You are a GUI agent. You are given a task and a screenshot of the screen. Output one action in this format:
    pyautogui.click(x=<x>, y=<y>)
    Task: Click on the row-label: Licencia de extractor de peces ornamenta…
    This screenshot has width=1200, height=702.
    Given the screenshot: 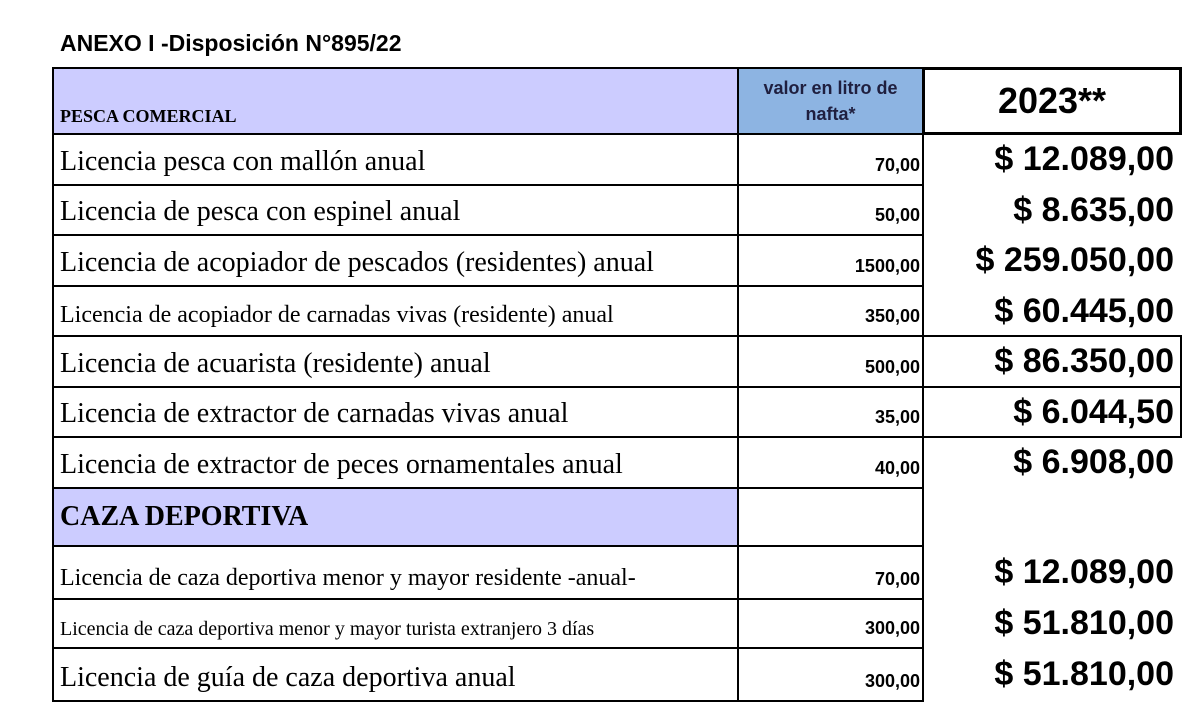 What is the action you would take?
    pyautogui.click(x=395, y=462)
    